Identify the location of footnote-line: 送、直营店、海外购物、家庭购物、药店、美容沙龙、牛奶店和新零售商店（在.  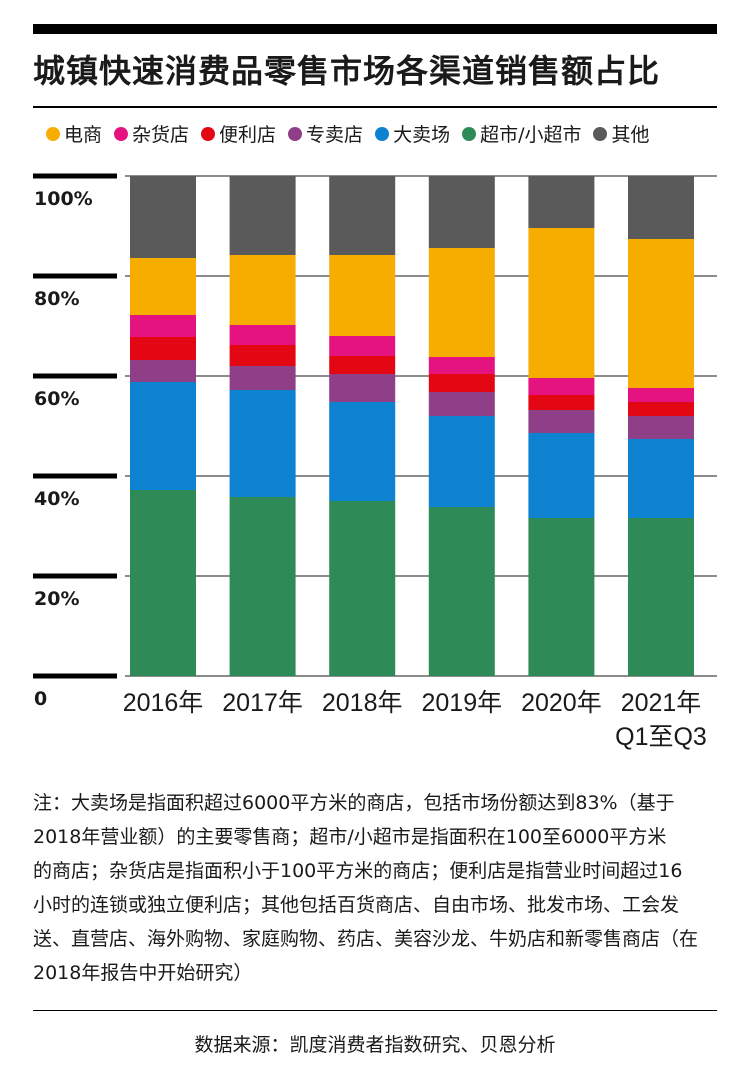
(366, 939).